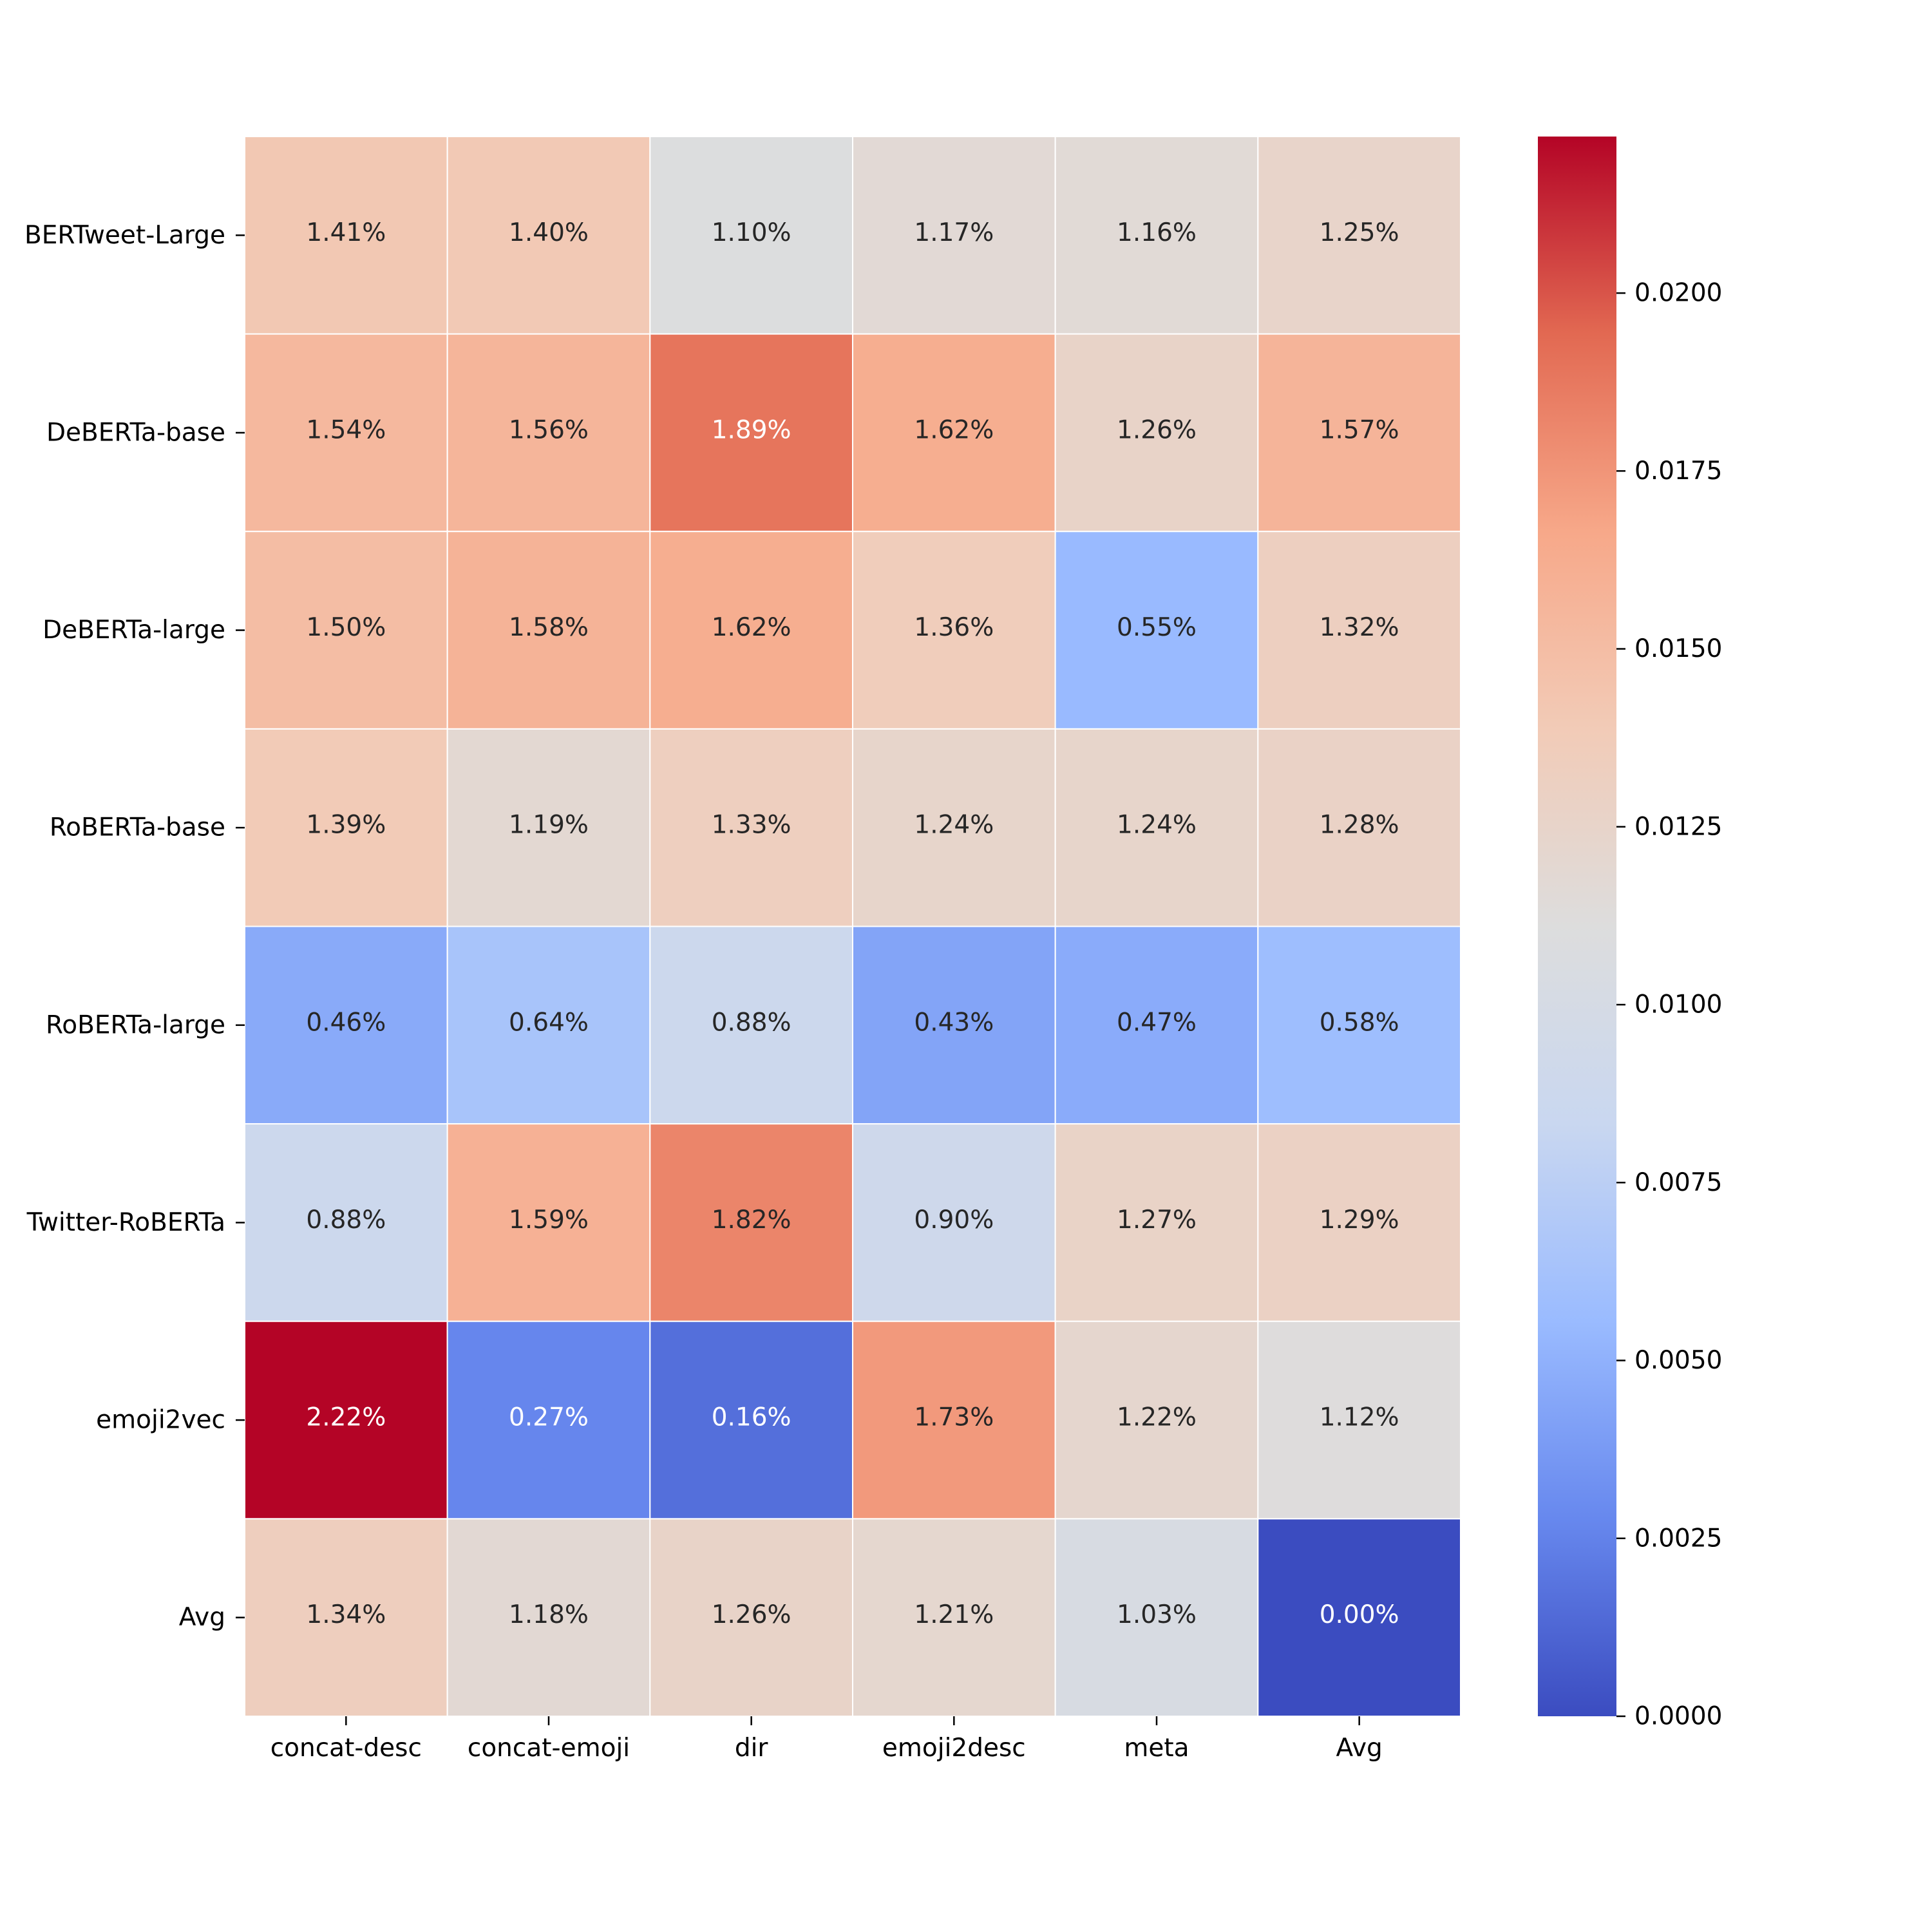 This screenshot has height=1932, width=1932. What do you see at coordinates (346, 232) in the screenshot?
I see `cell-value-label: 1.41%` at bounding box center [346, 232].